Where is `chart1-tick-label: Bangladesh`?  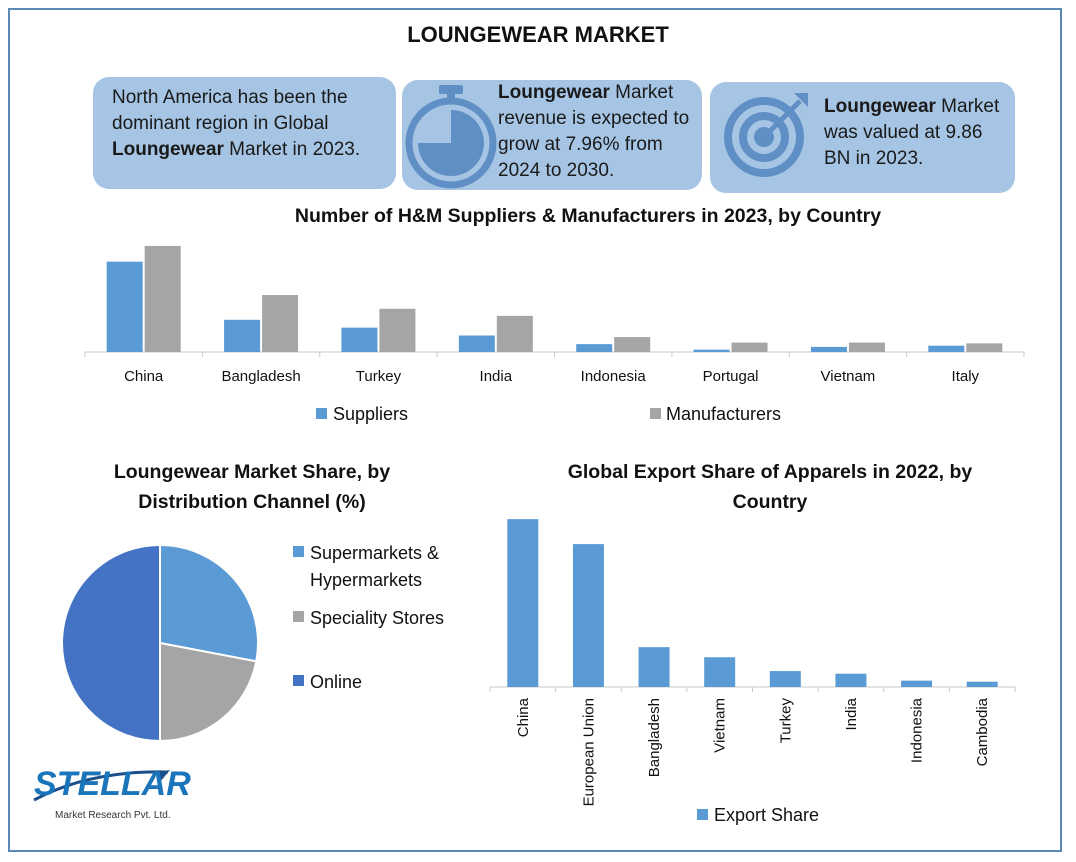 chart1-tick-label: Bangladesh is located at coordinates (260, 376).